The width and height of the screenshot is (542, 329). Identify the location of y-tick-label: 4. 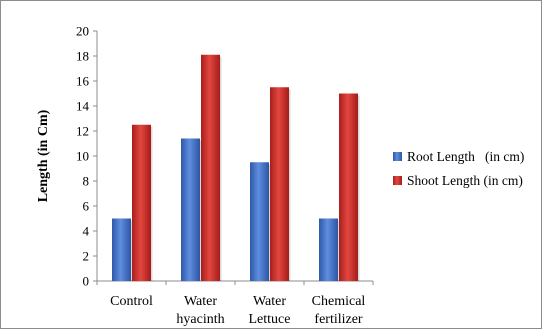
(86, 231).